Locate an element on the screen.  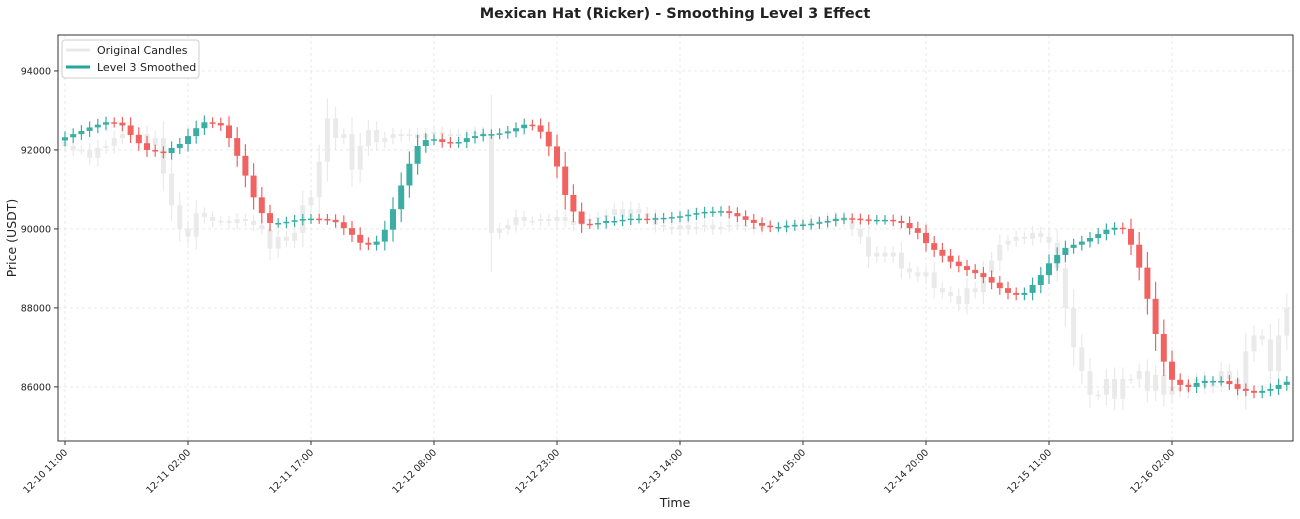
x-tick-label: 12-11 17:00 is located at coordinates (291, 471).